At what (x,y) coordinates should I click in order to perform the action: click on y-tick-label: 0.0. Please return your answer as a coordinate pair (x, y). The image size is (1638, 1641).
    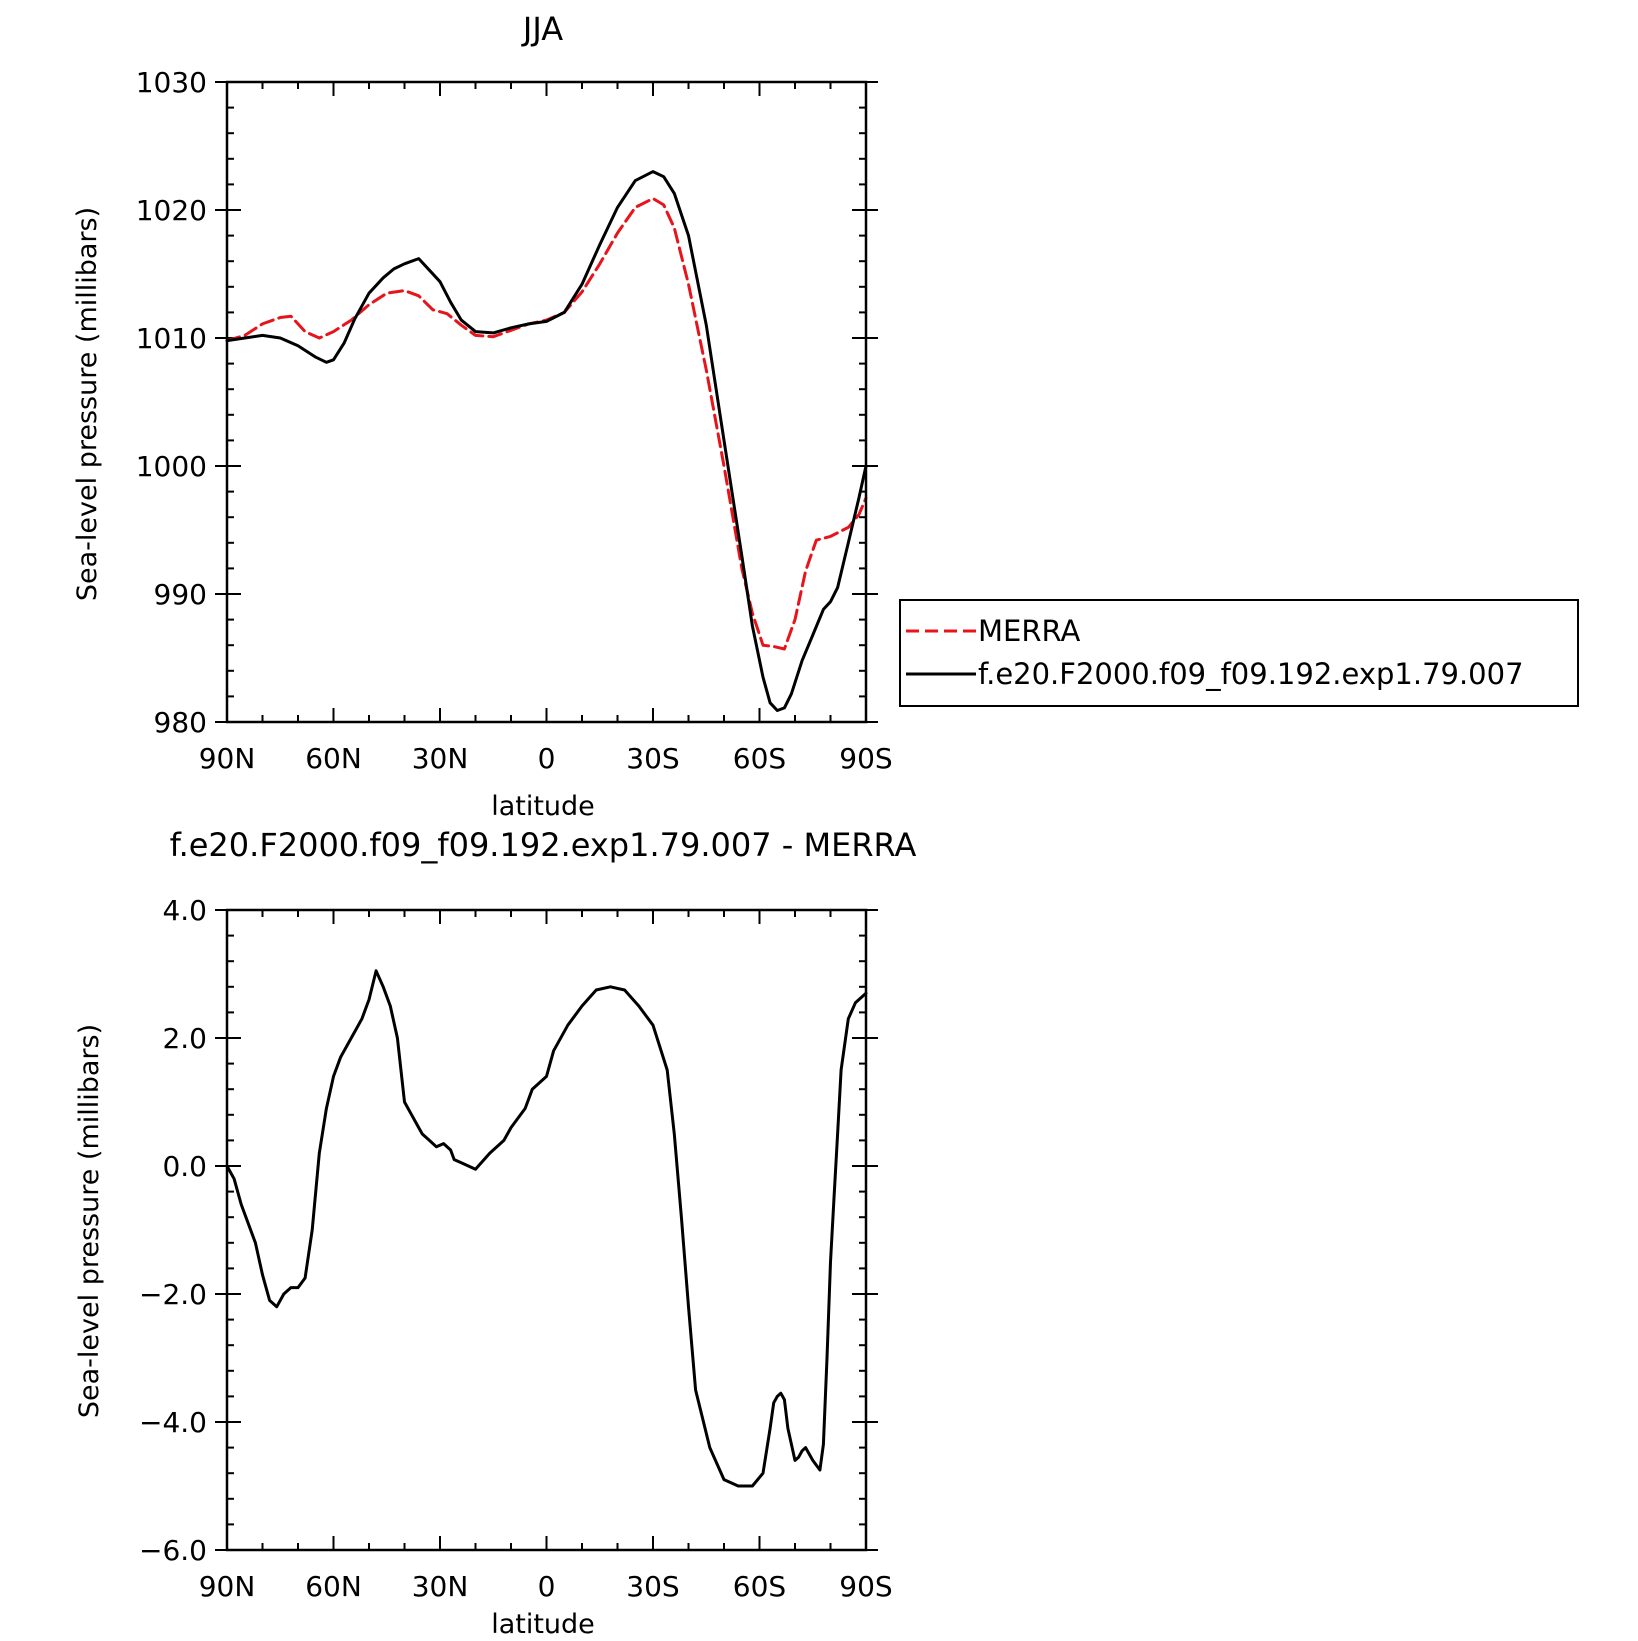
    Looking at the image, I should click on (184, 1166).